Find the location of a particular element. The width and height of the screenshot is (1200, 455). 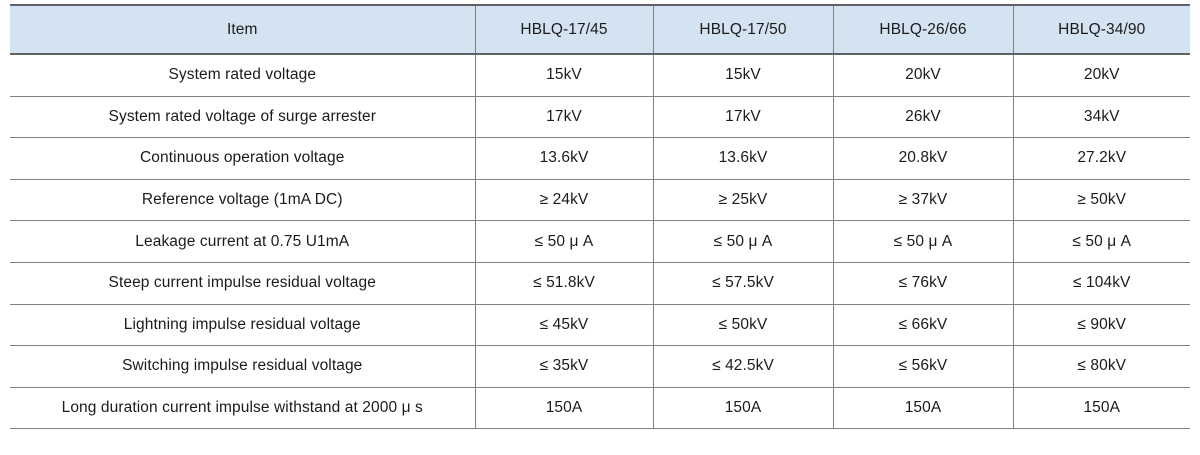

table-cell: ≥ 50kV is located at coordinates (1101, 200).